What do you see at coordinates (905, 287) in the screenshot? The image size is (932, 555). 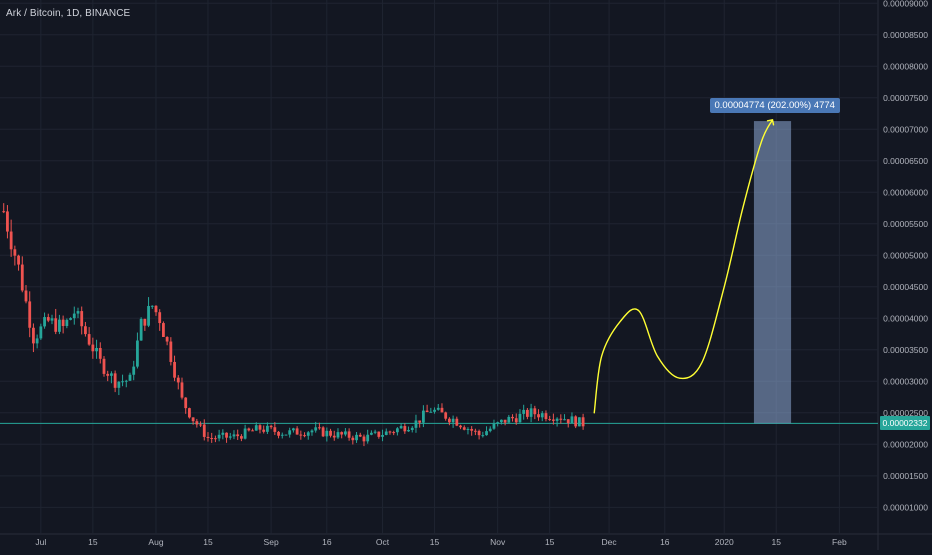 I see `y-tick-label: 0.00004500` at bounding box center [905, 287].